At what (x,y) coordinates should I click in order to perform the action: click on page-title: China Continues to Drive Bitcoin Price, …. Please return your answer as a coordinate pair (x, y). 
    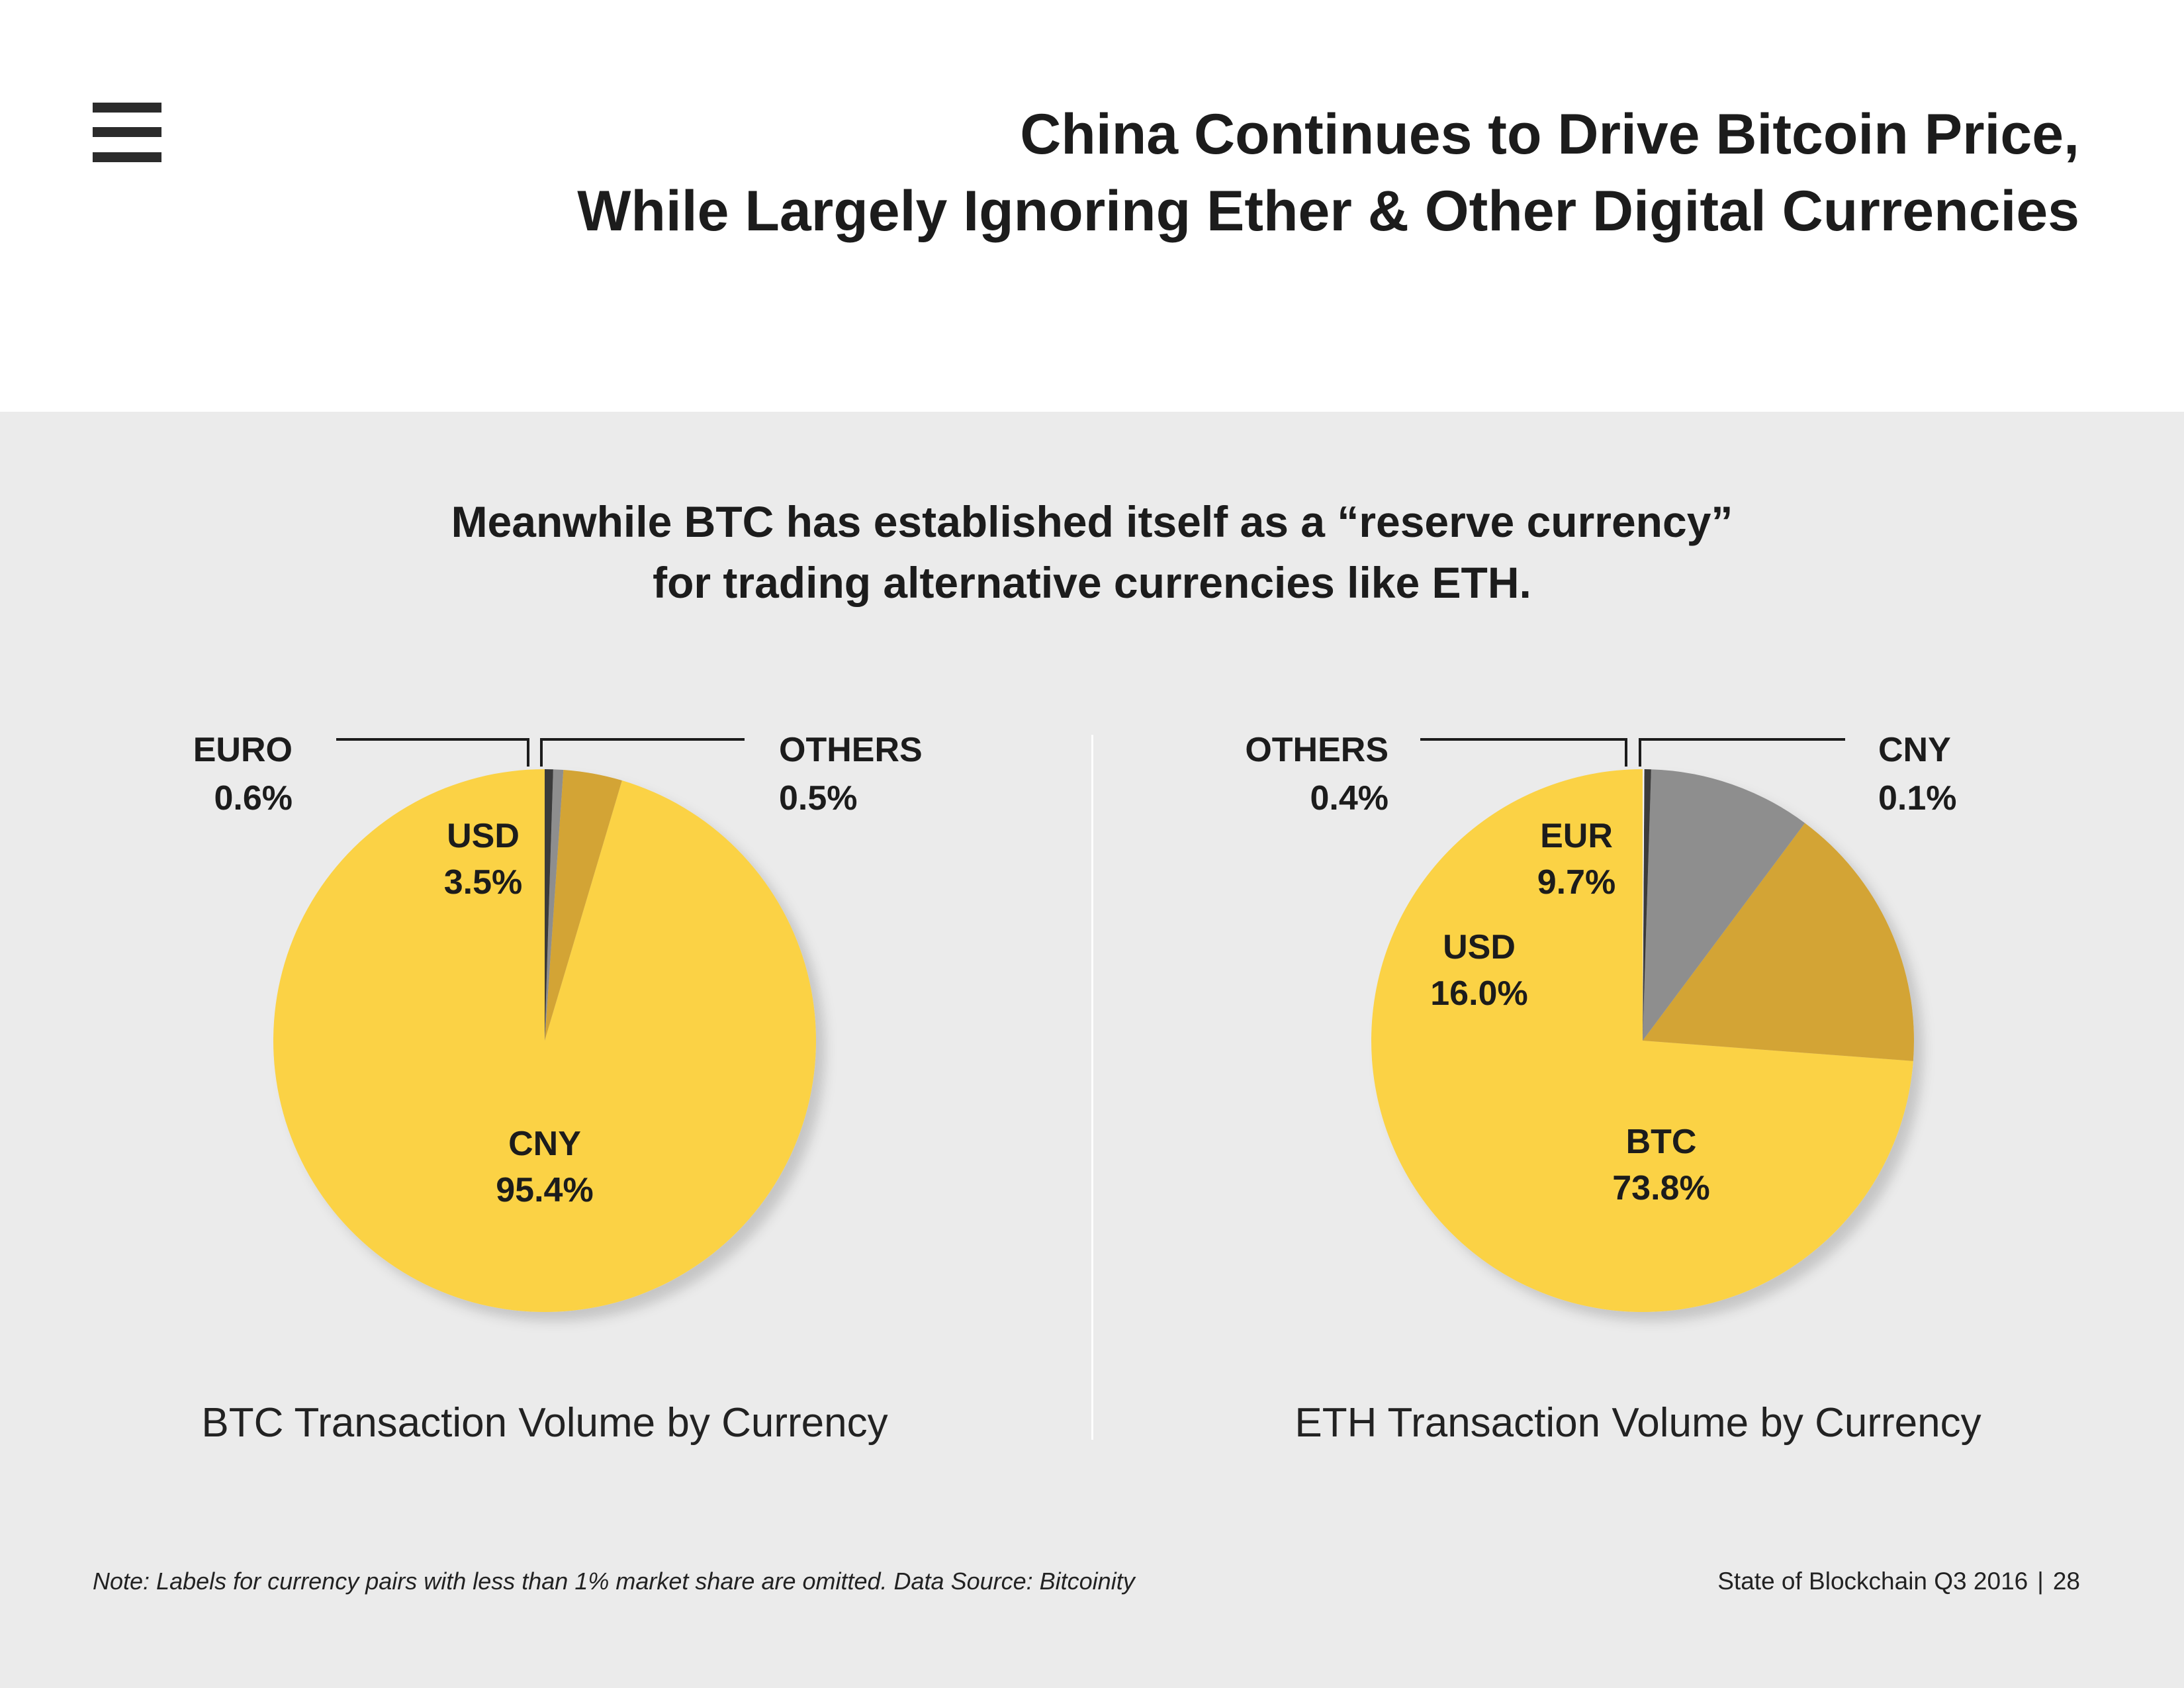
    Looking at the image, I should click on (1219, 173).